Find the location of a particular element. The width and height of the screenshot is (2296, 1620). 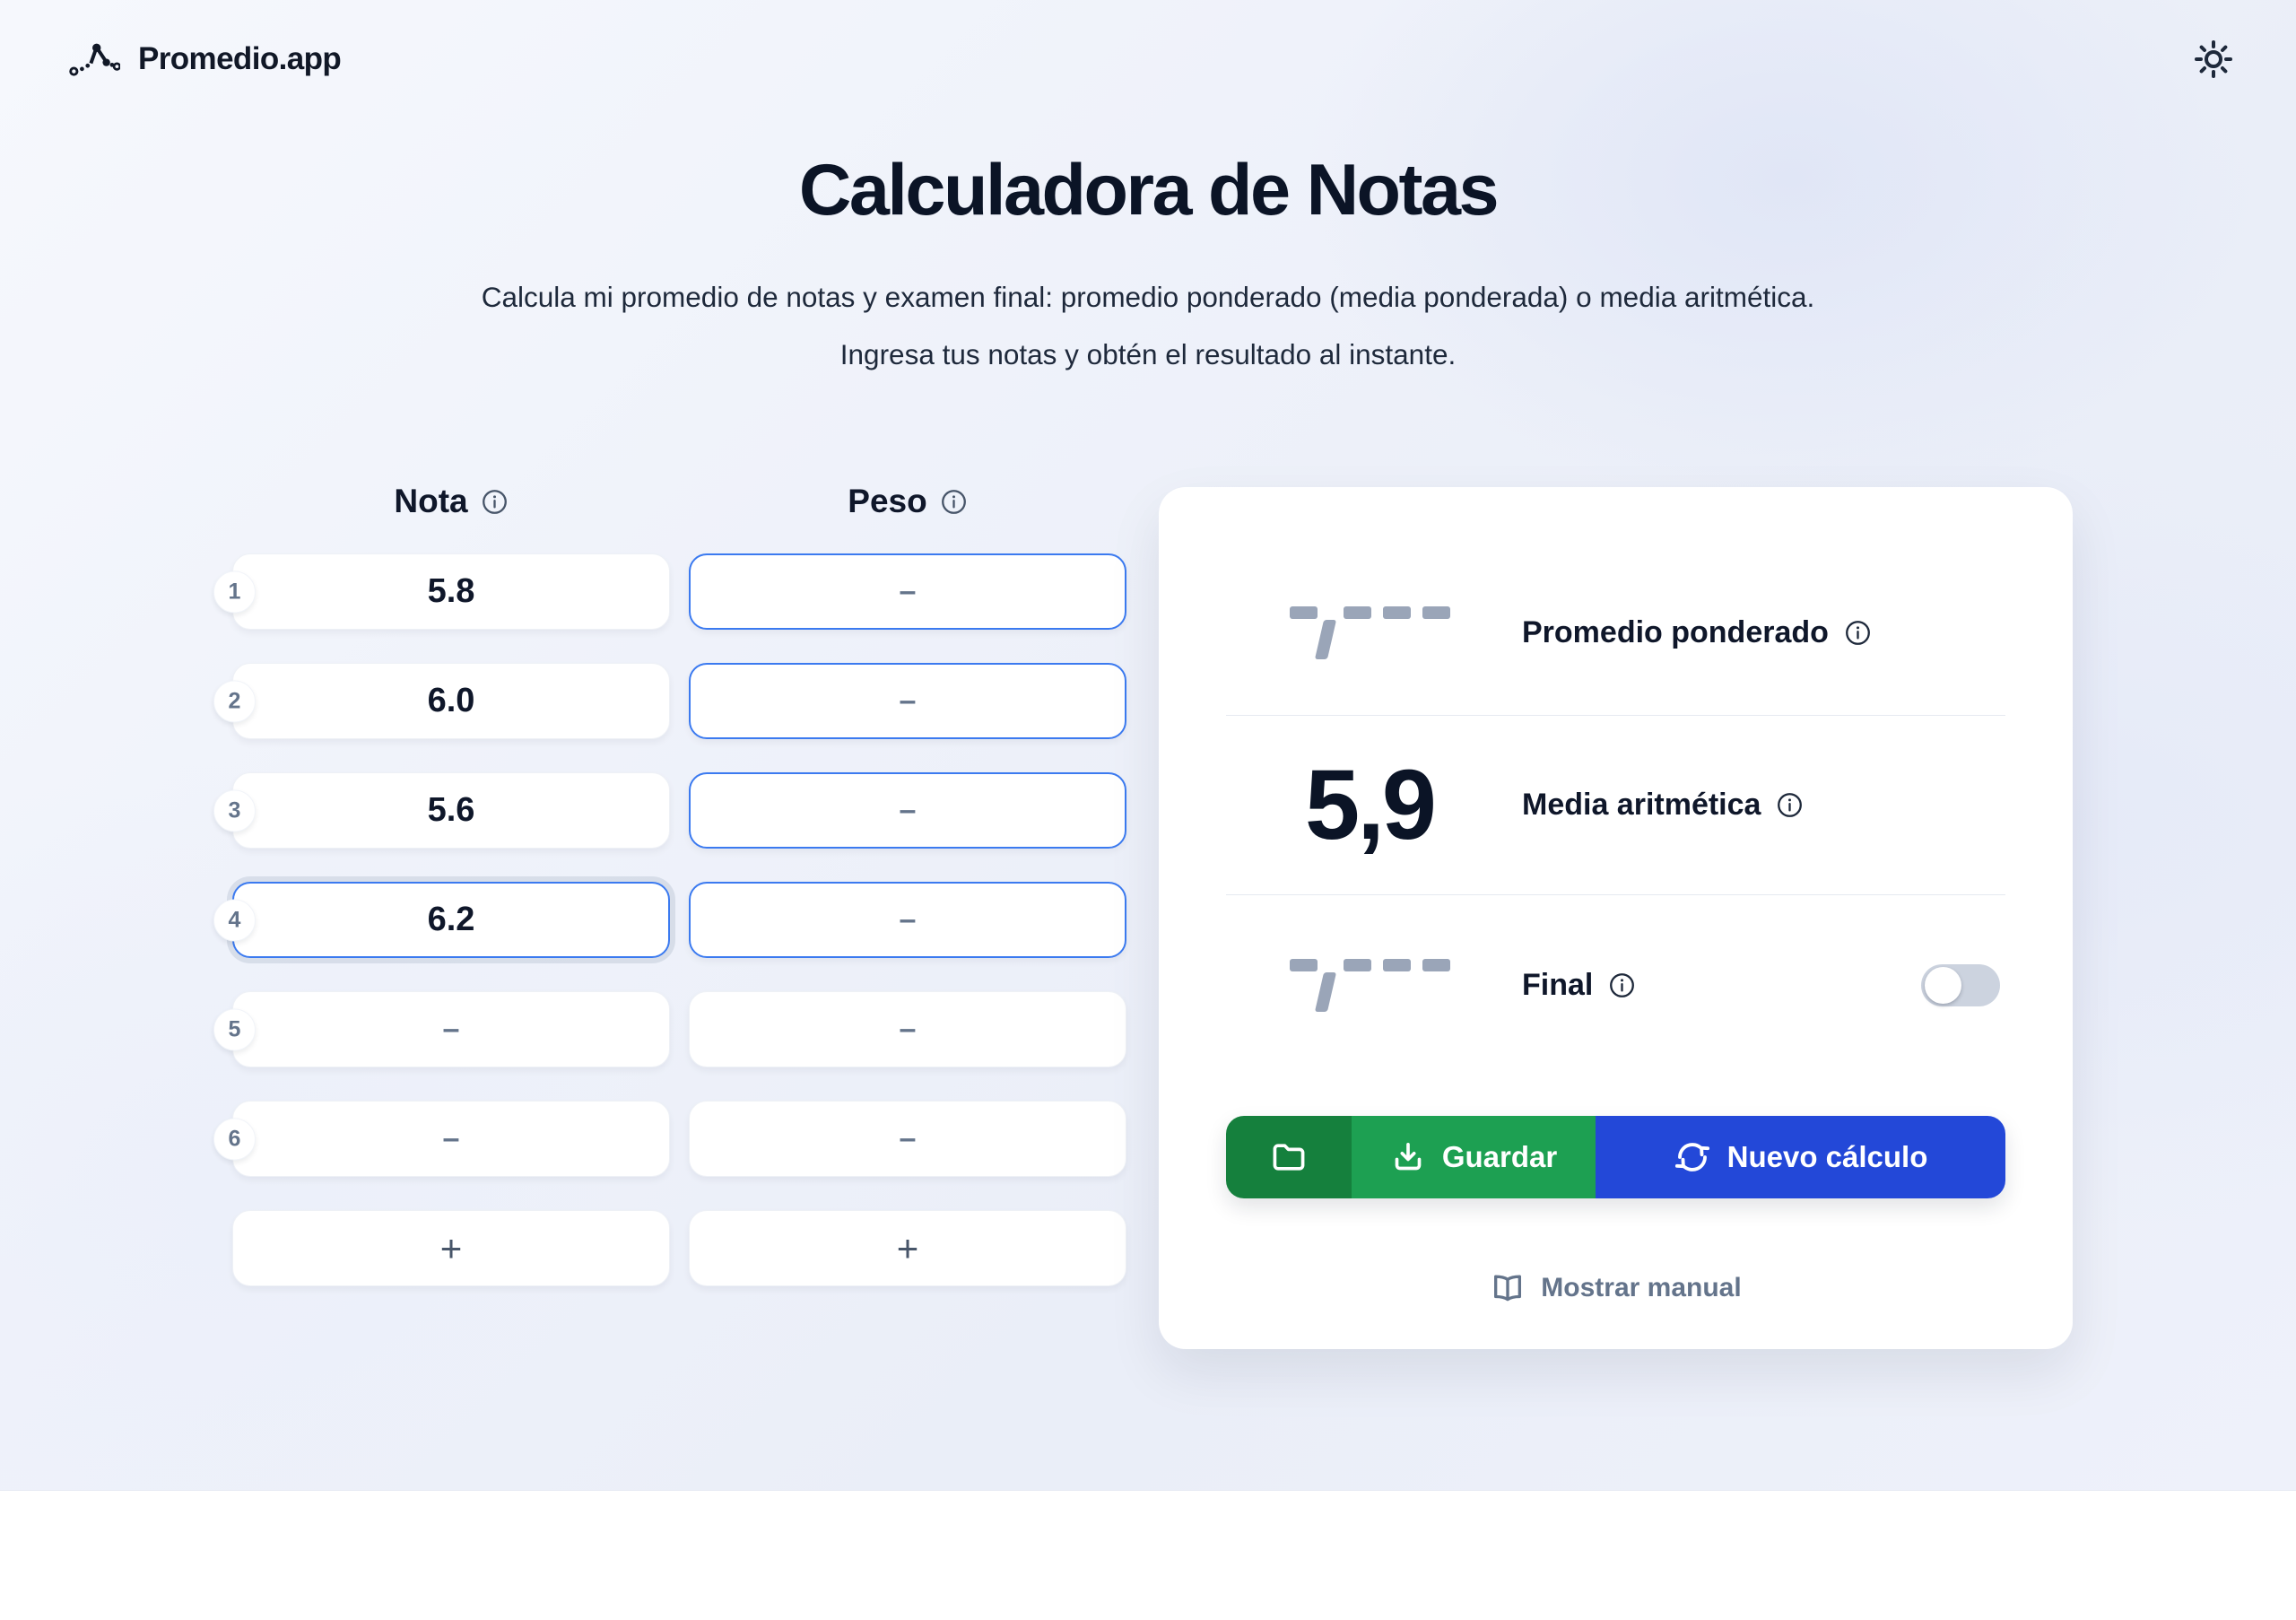

row-number-badge: 3 is located at coordinates (234, 811).